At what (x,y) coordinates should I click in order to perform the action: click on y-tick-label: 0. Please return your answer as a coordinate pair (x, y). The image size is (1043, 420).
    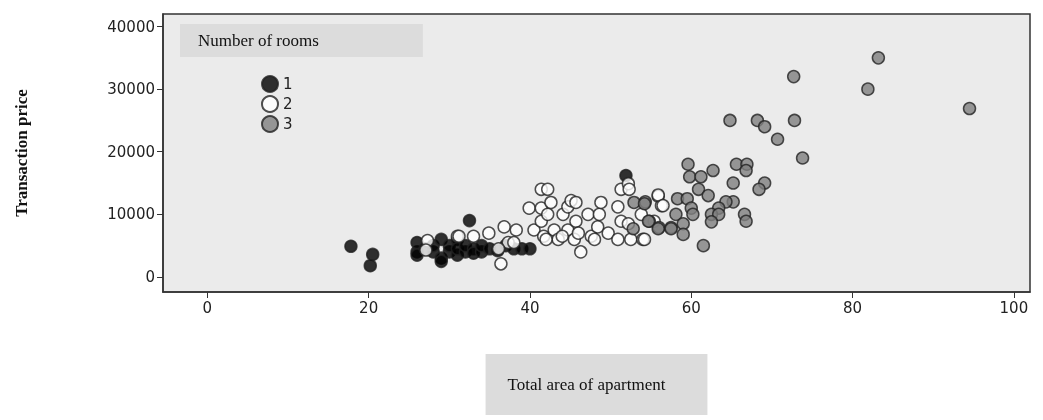
    Looking at the image, I should click on (150, 276).